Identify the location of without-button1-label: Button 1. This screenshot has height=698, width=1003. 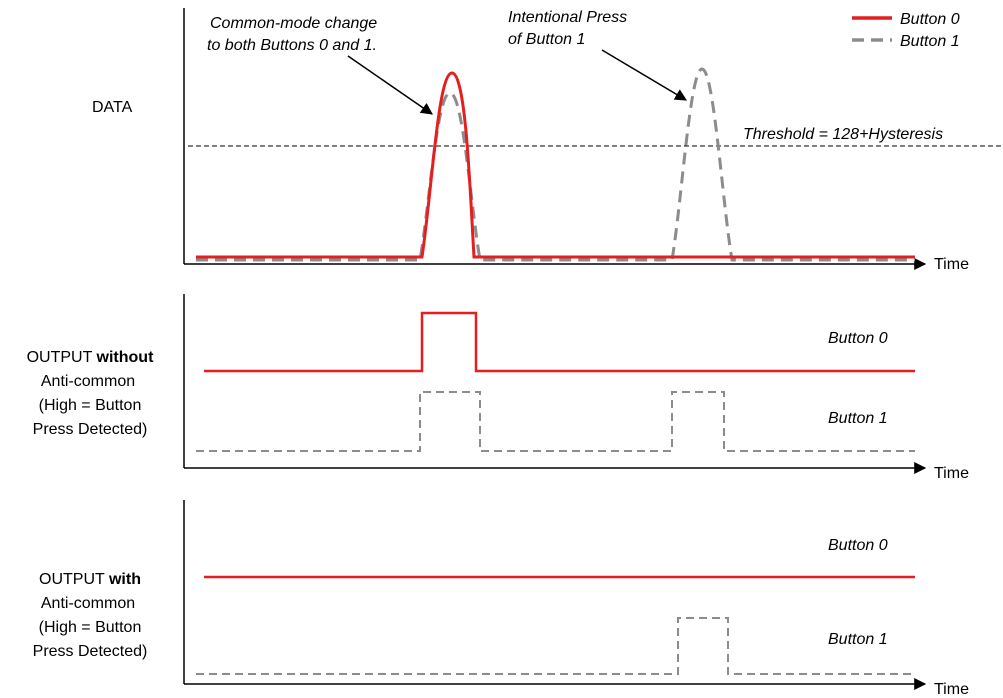
(858, 418).